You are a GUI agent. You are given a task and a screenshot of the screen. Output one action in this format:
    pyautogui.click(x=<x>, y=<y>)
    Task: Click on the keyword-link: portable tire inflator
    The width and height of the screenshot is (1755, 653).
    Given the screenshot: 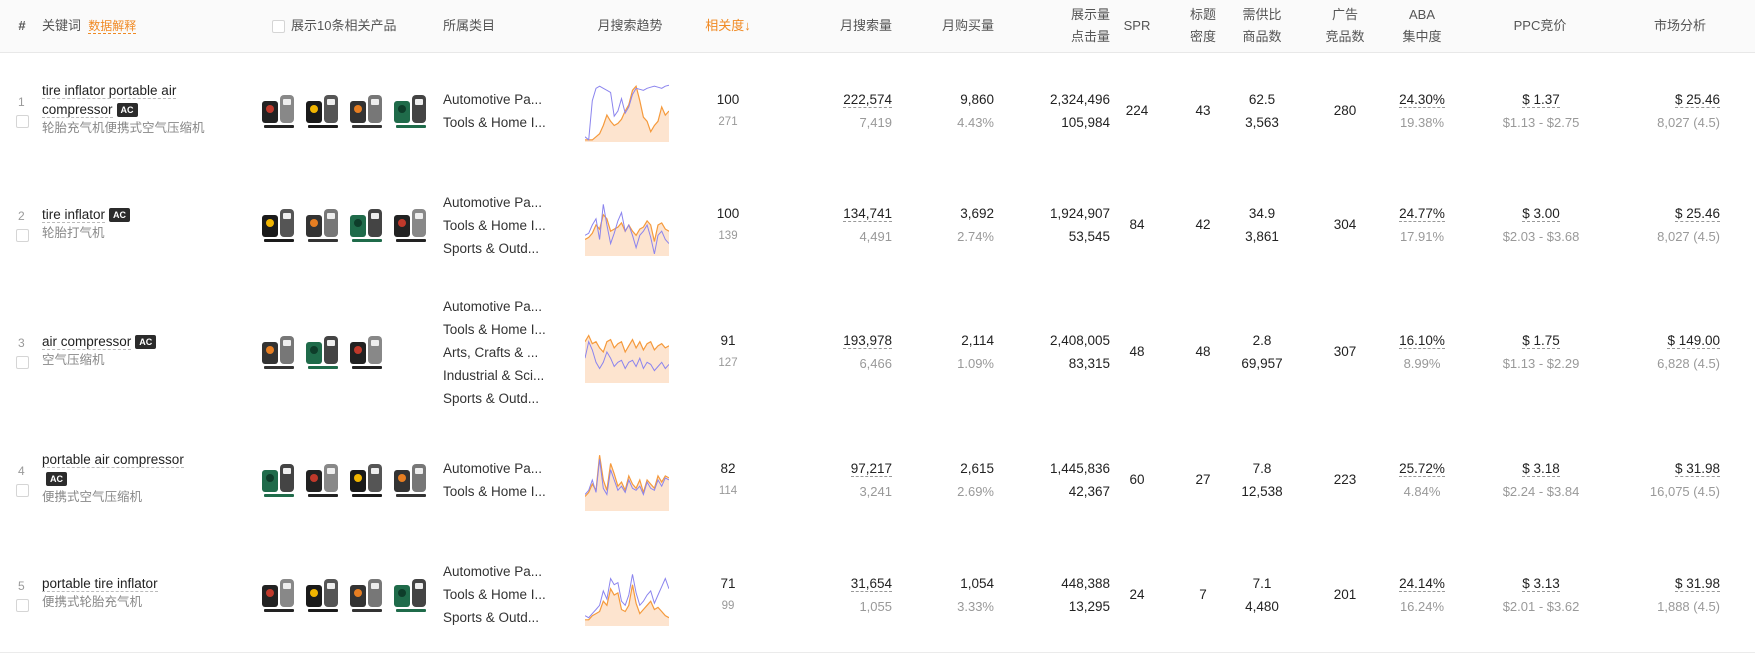 What is the action you would take?
    pyautogui.click(x=100, y=584)
    